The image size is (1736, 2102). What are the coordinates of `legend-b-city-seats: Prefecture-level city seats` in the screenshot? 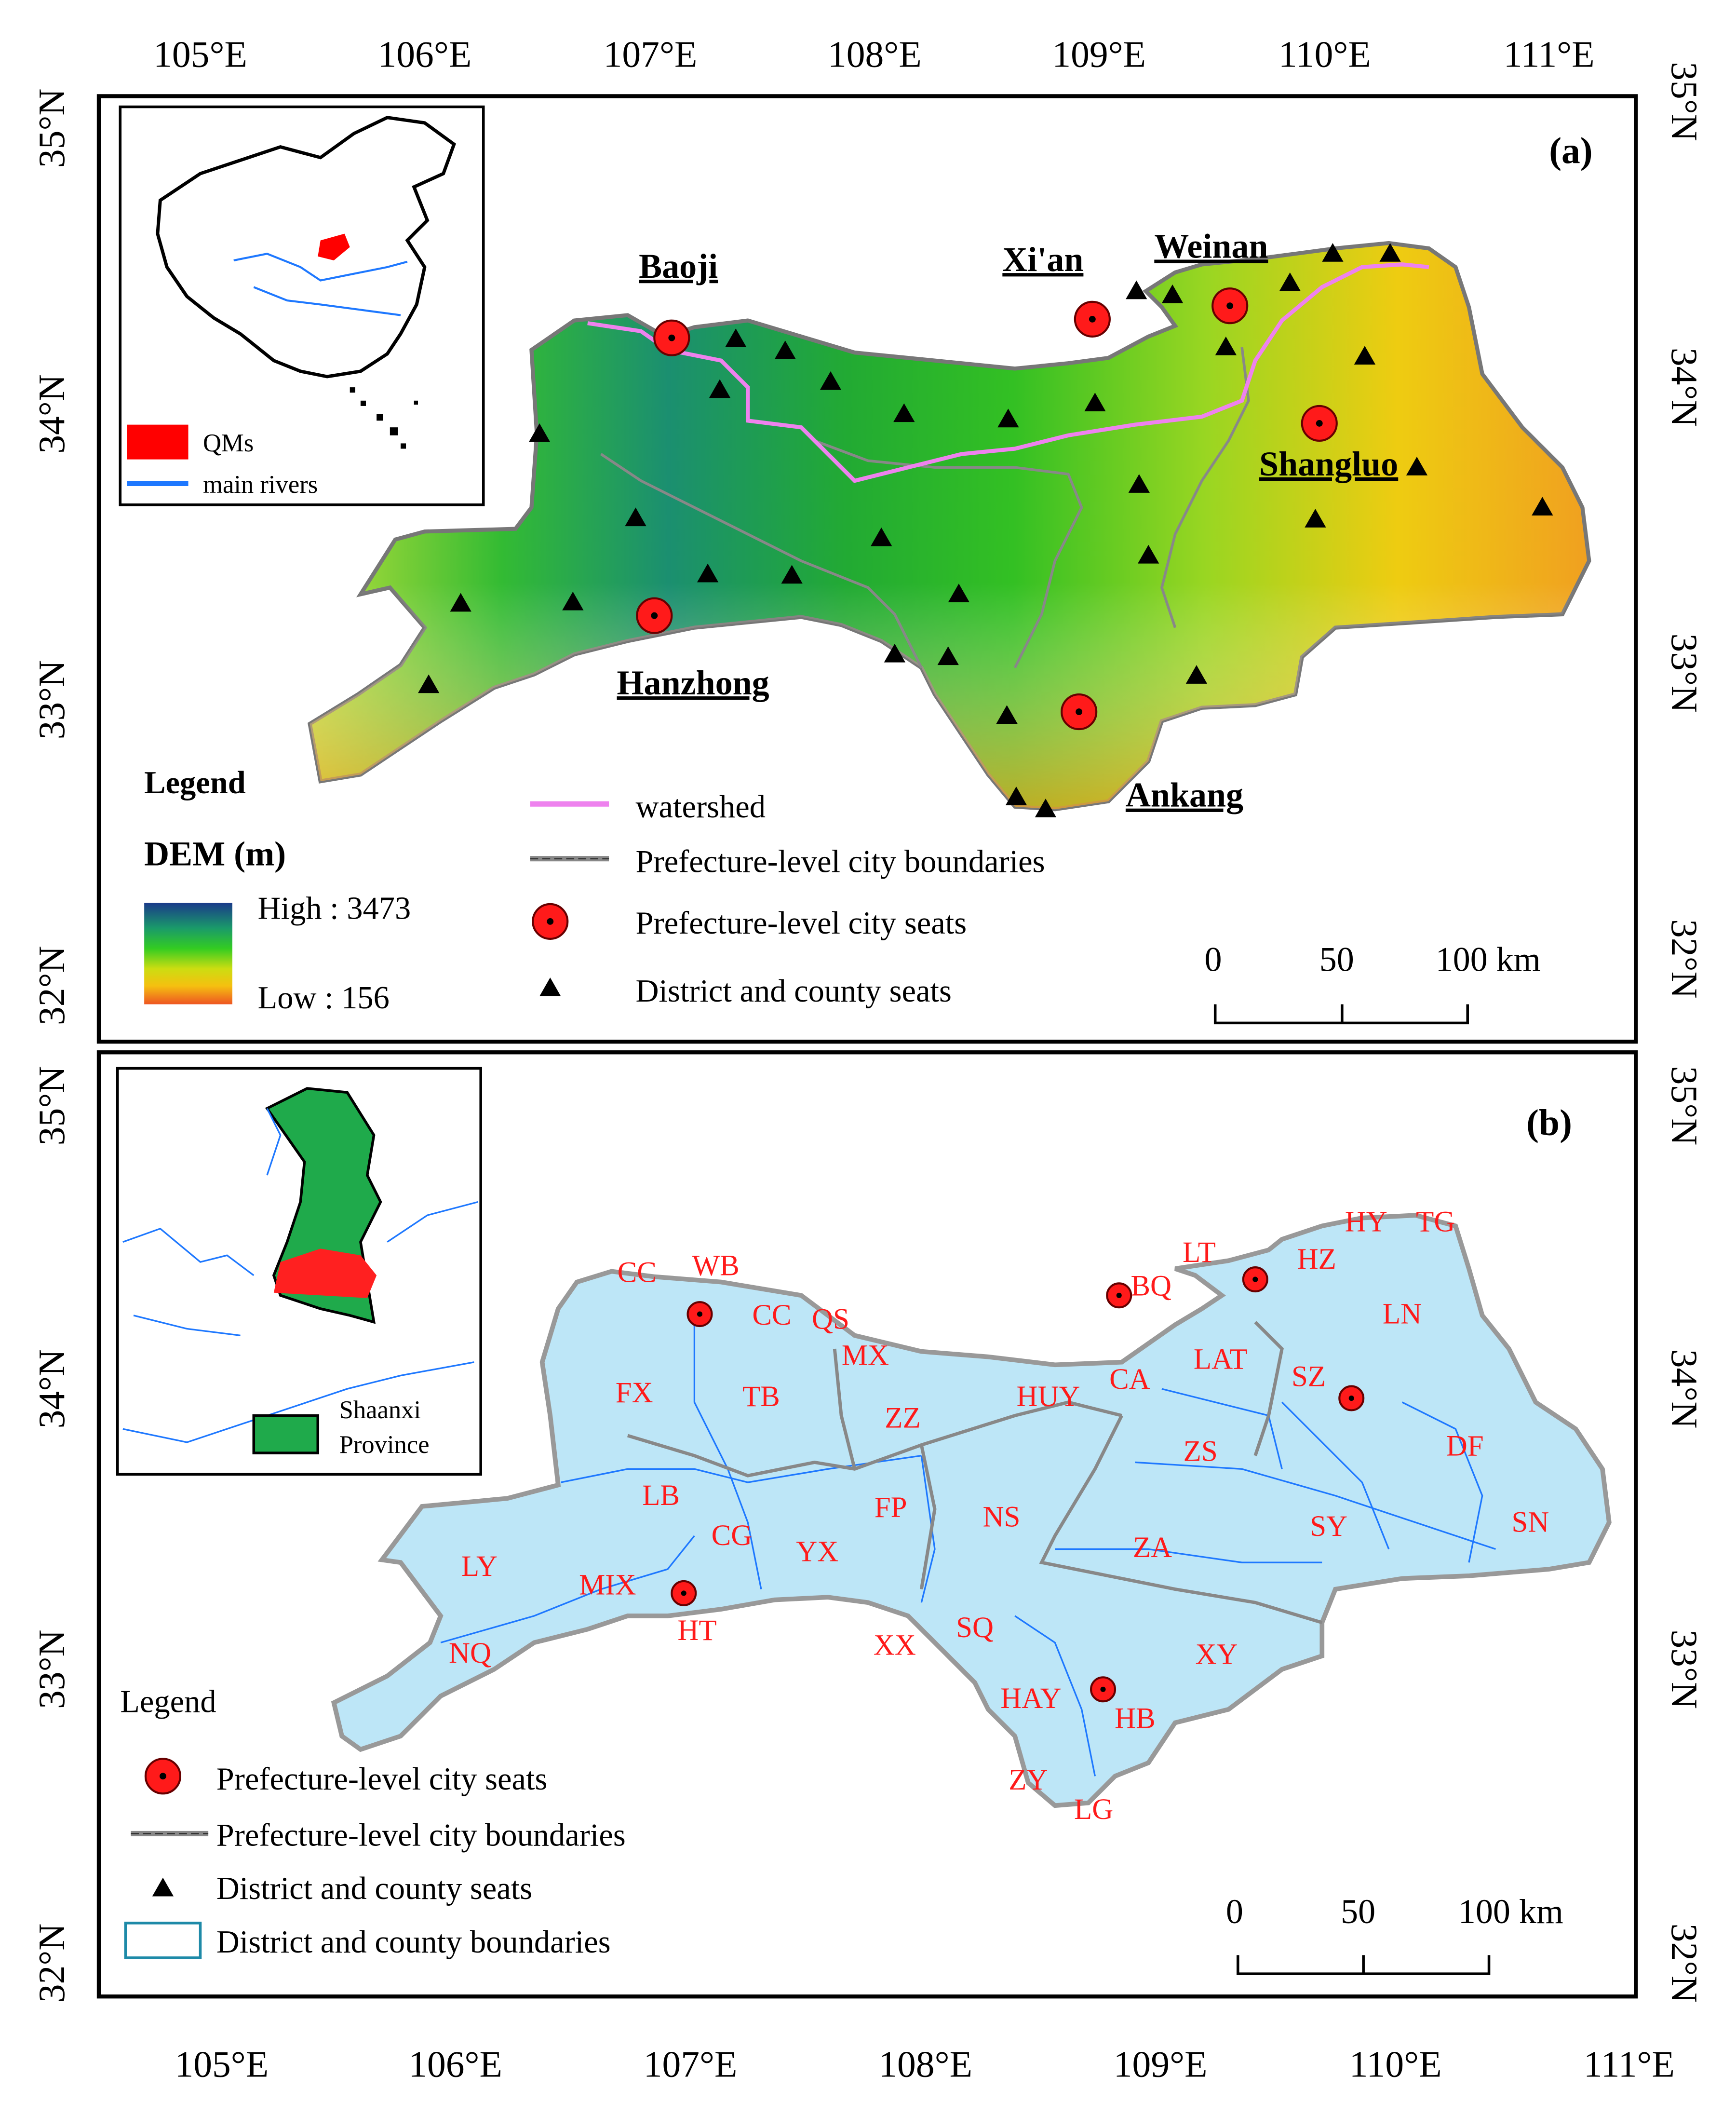 It's located at (382, 1779).